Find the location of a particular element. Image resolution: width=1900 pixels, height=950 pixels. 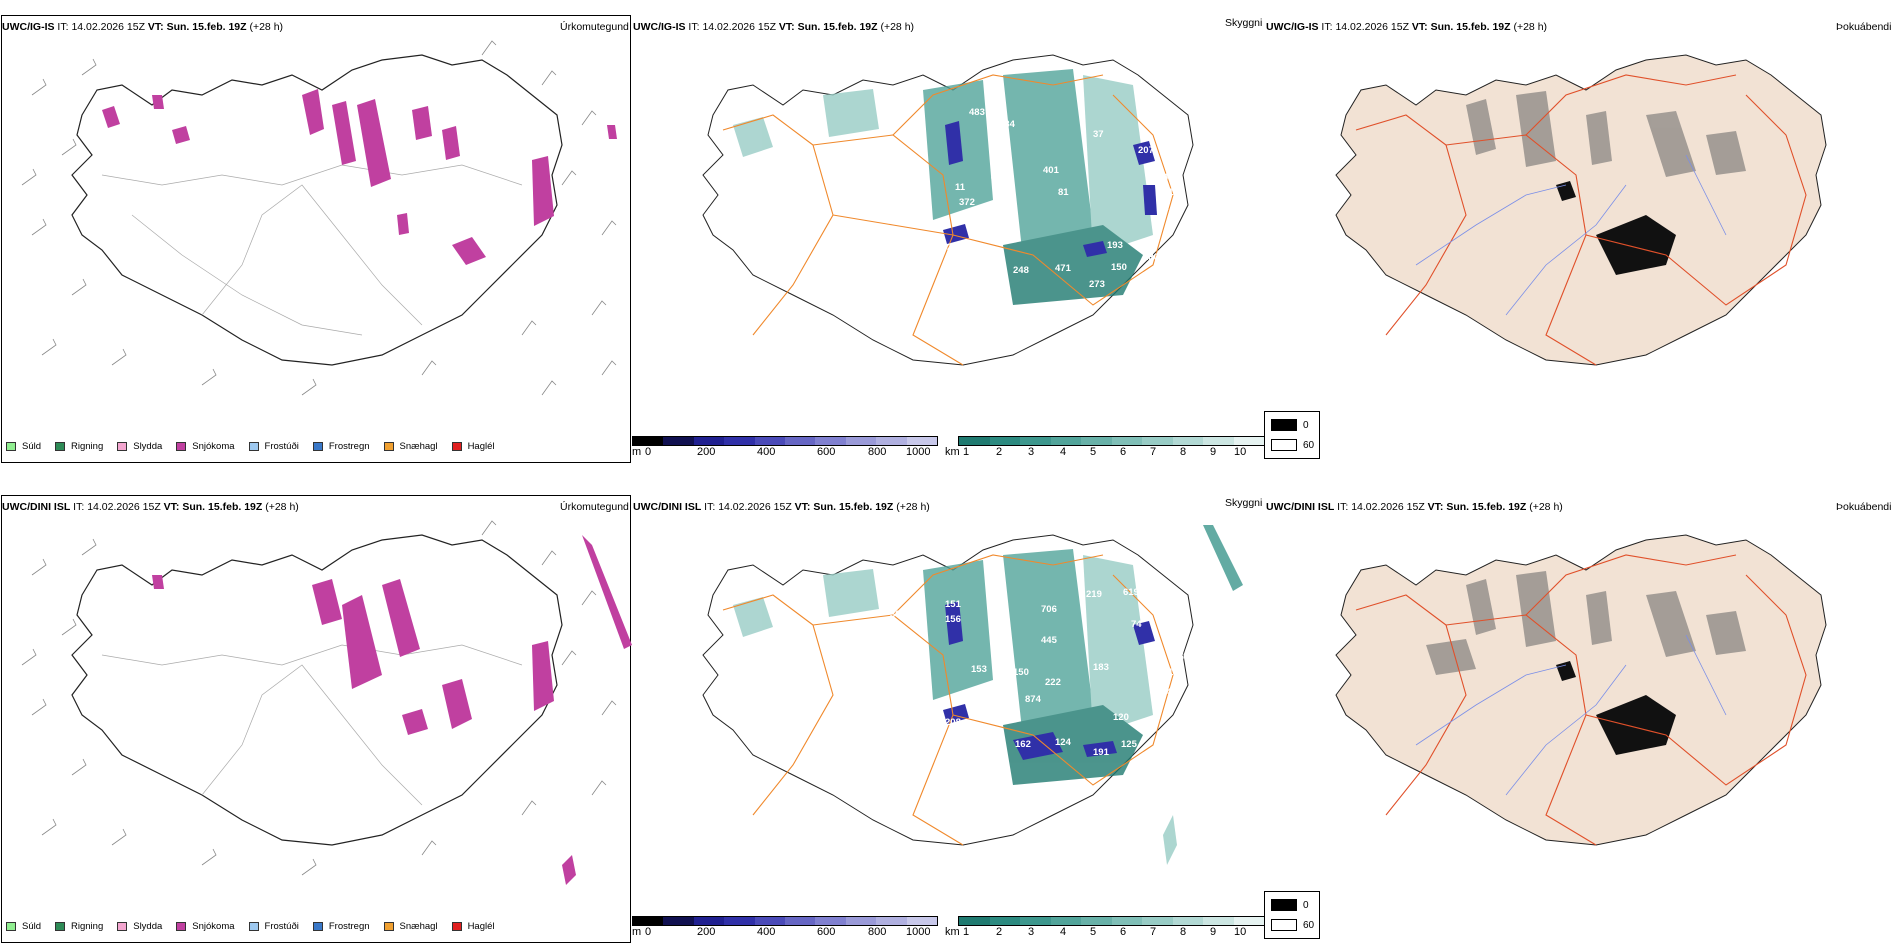

cloud-base-label: 165 is located at coordinates (1176, 657).